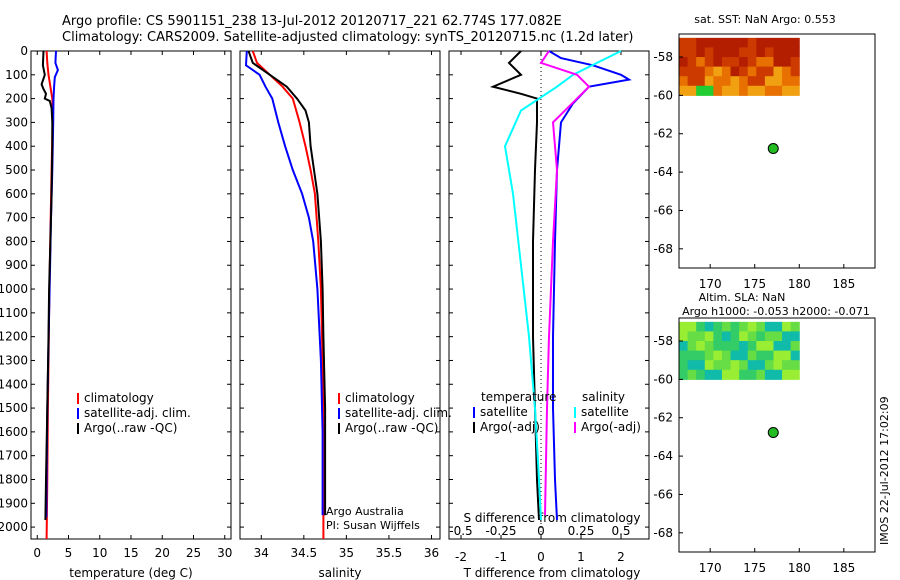 This screenshot has width=900, height=580. I want to click on x-tick-label-temp: 5, so click(69, 553).